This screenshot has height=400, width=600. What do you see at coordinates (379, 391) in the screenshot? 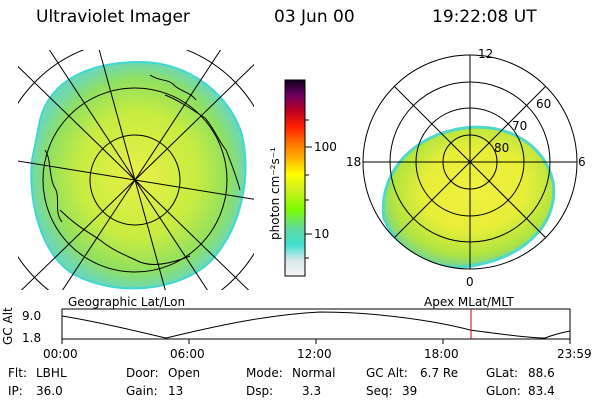
I see `seq-label: Seq:` at bounding box center [379, 391].